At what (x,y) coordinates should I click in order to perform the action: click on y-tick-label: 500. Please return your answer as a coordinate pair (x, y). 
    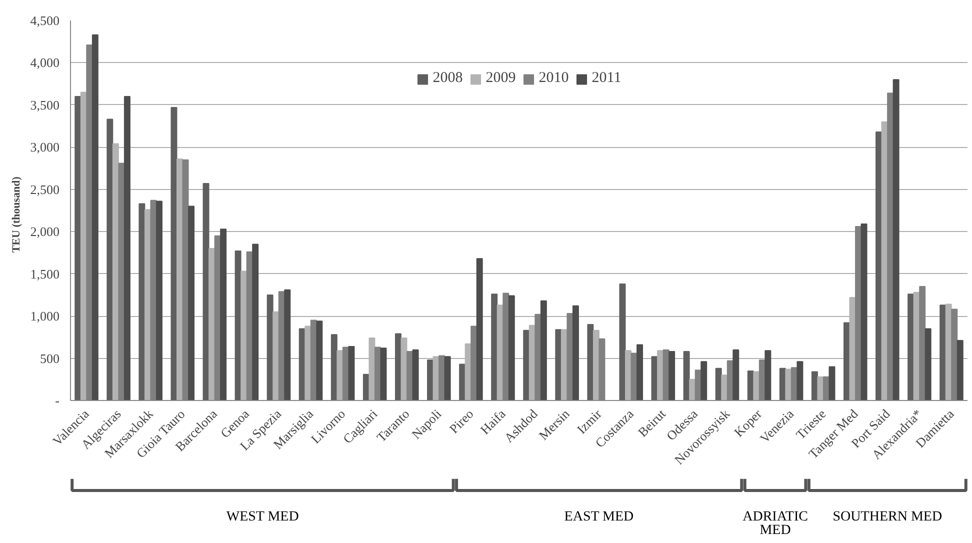
    Looking at the image, I should click on (50, 358).